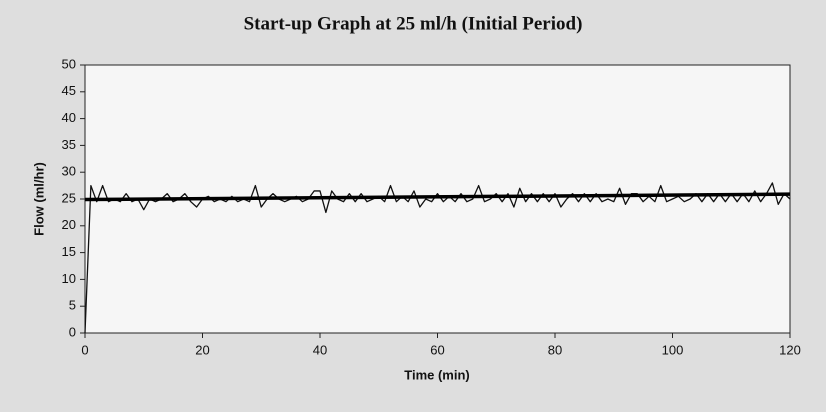 Image resolution: width=826 pixels, height=412 pixels. What do you see at coordinates (69, 144) in the screenshot?
I see `y-tick-label: 35` at bounding box center [69, 144].